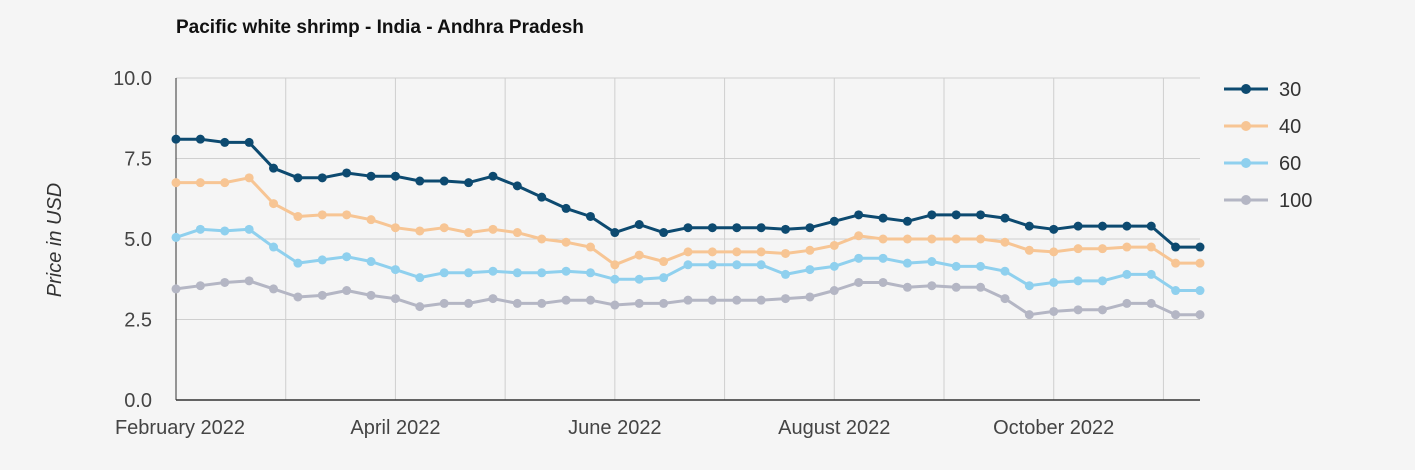  I want to click on legend-item-30: 30, so click(1262, 90).